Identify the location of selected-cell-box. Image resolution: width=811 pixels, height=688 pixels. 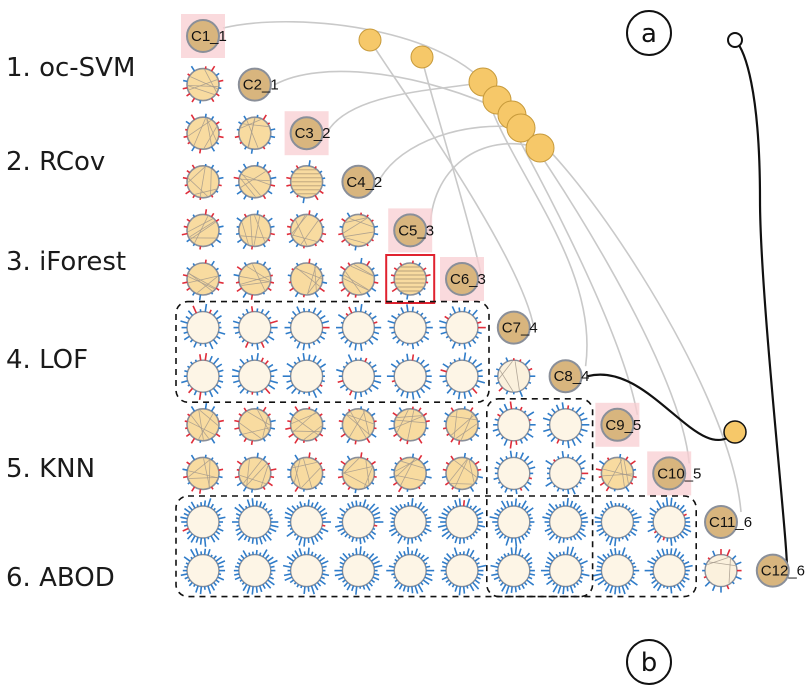
(410, 279).